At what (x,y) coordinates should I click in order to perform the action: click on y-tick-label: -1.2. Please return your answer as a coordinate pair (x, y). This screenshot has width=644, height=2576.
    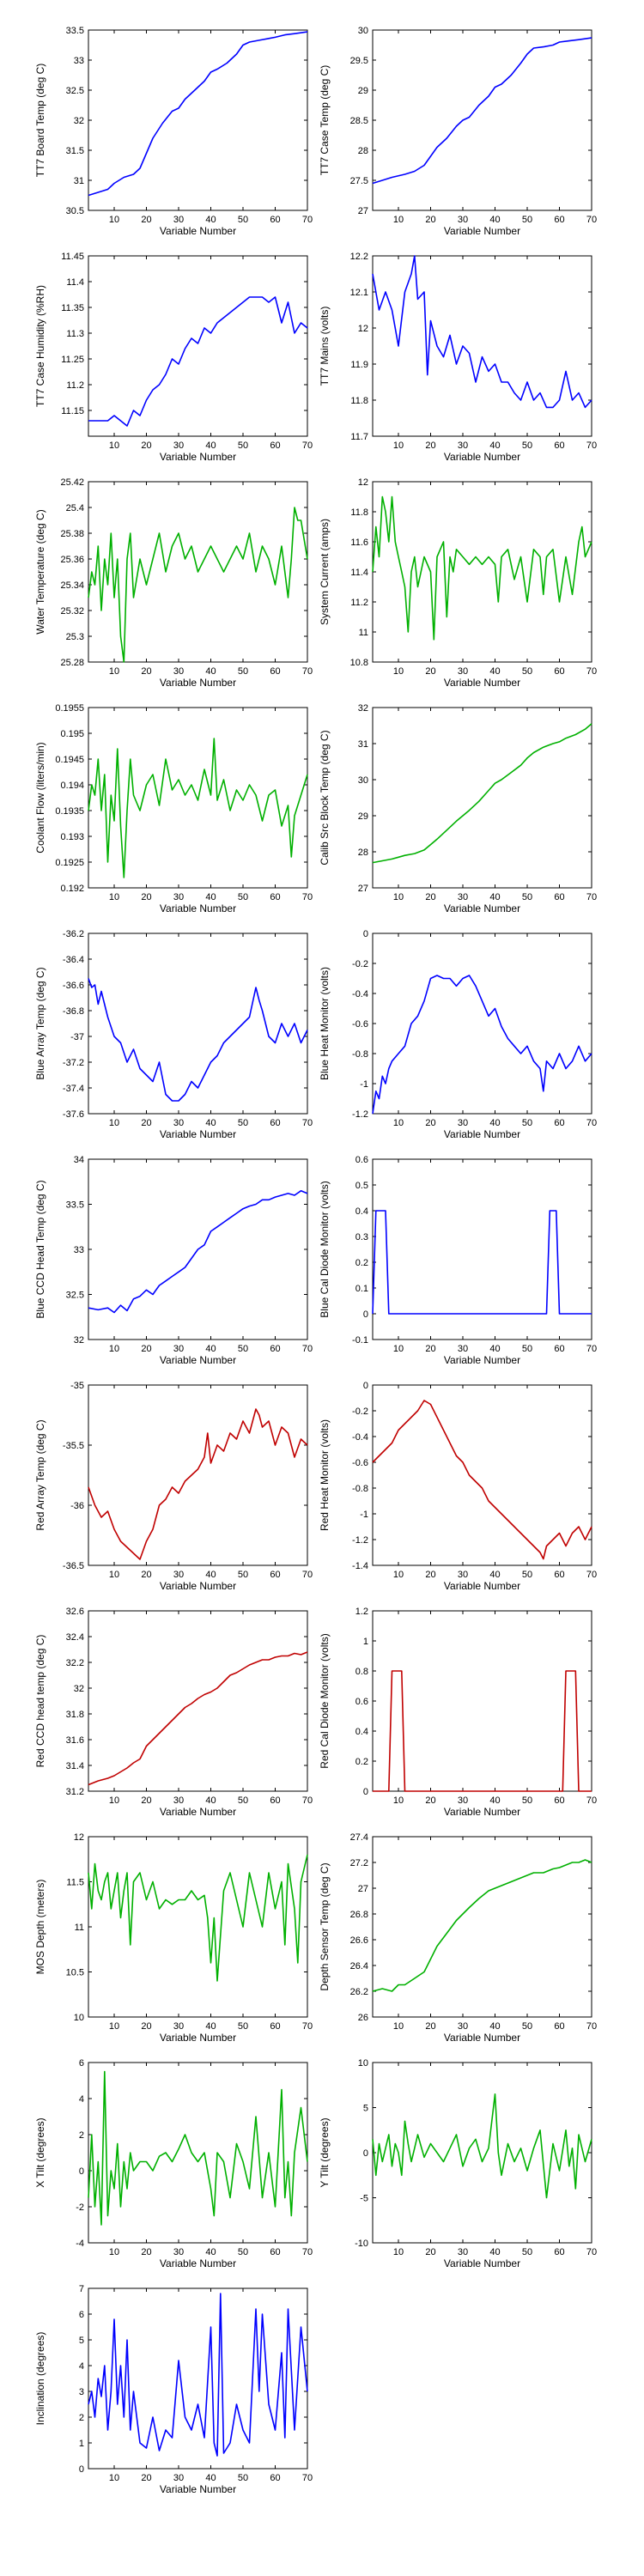
    Looking at the image, I should click on (360, 1540).